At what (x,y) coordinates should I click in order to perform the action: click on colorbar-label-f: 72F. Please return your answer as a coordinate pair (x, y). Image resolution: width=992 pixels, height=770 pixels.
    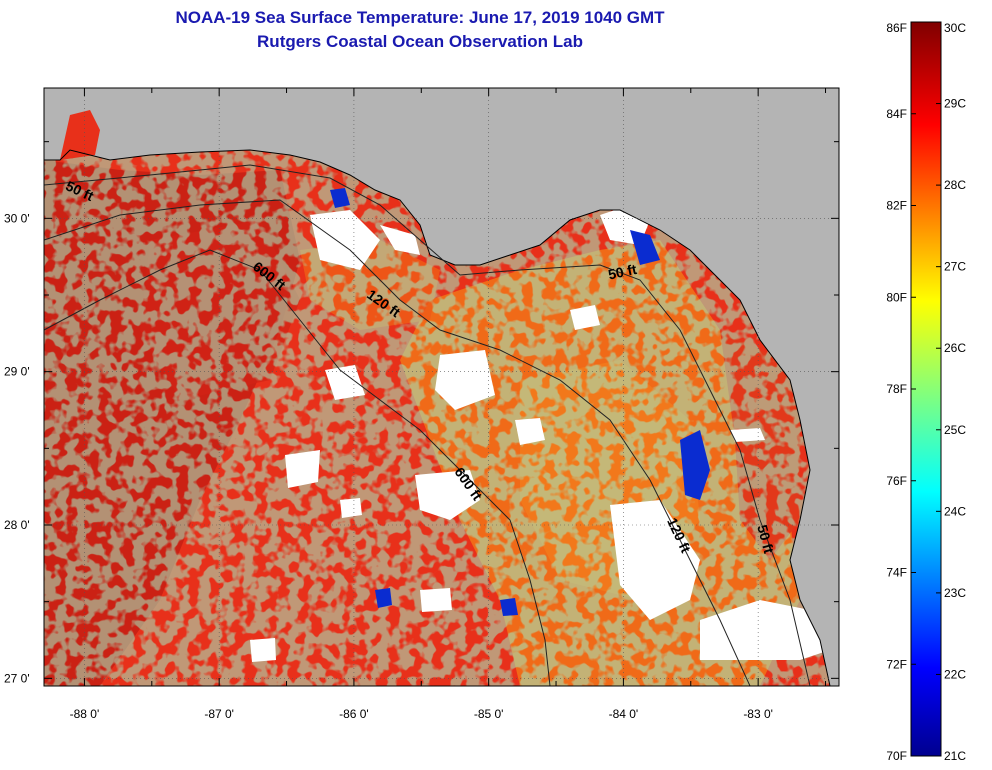
    Looking at the image, I should click on (896, 664).